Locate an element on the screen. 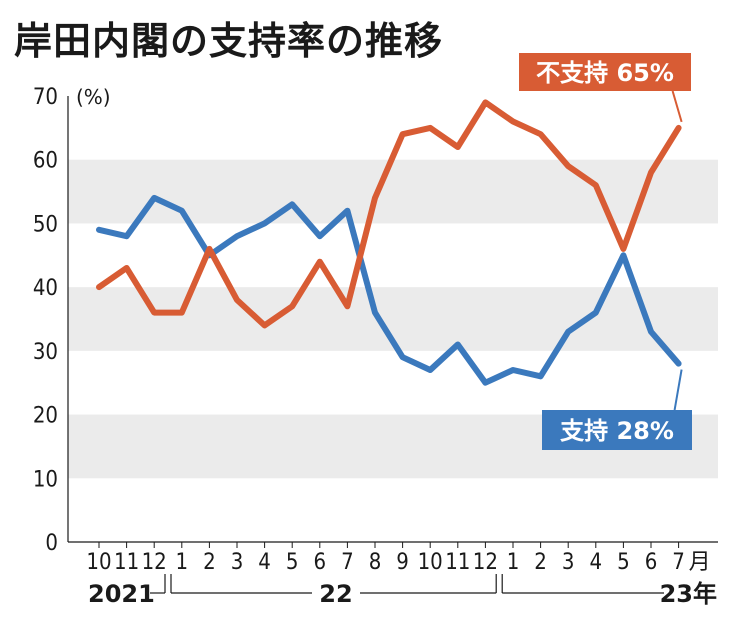  grid-band is located at coordinates (393, 191).